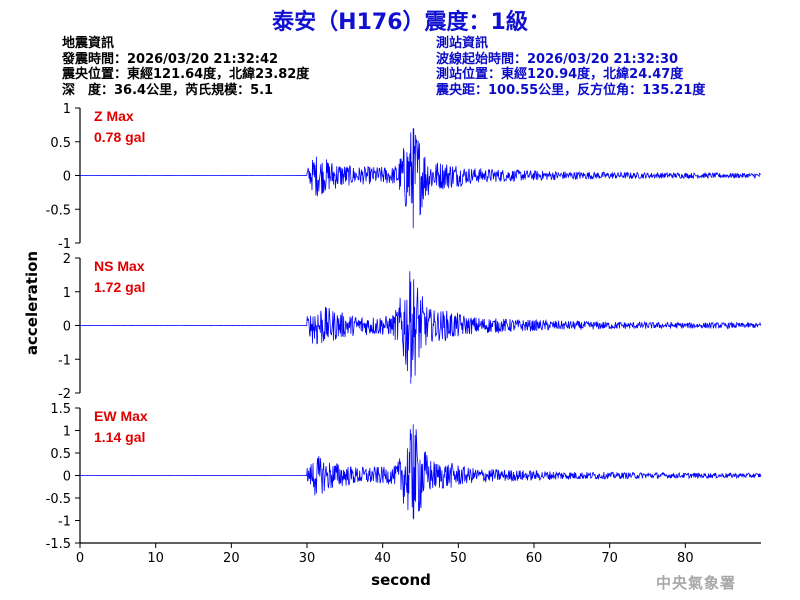  Describe the element at coordinates (64, 244) in the screenshot. I see `y-tick-label-z: -1` at that location.